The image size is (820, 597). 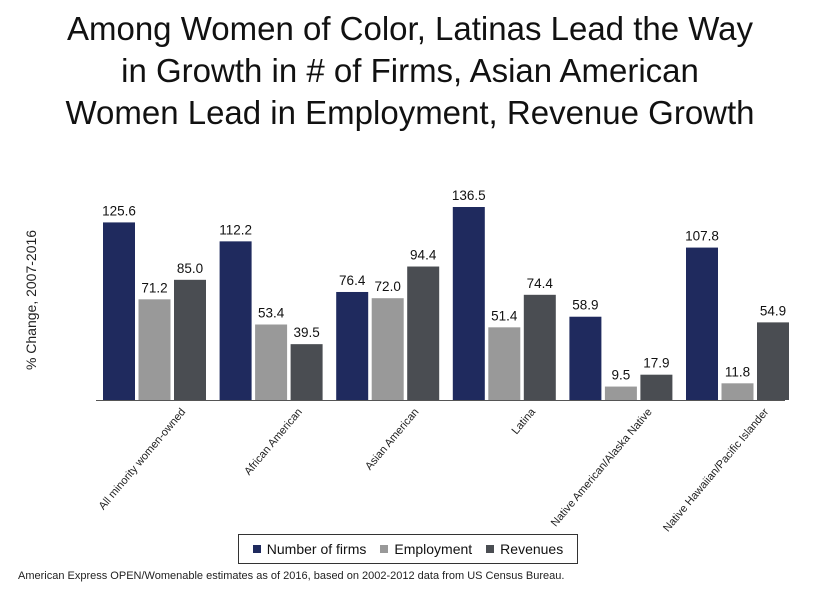 What do you see at coordinates (154, 287) in the screenshot?
I see `data-label-employment-all-minority-women-owned: 71.2` at bounding box center [154, 287].